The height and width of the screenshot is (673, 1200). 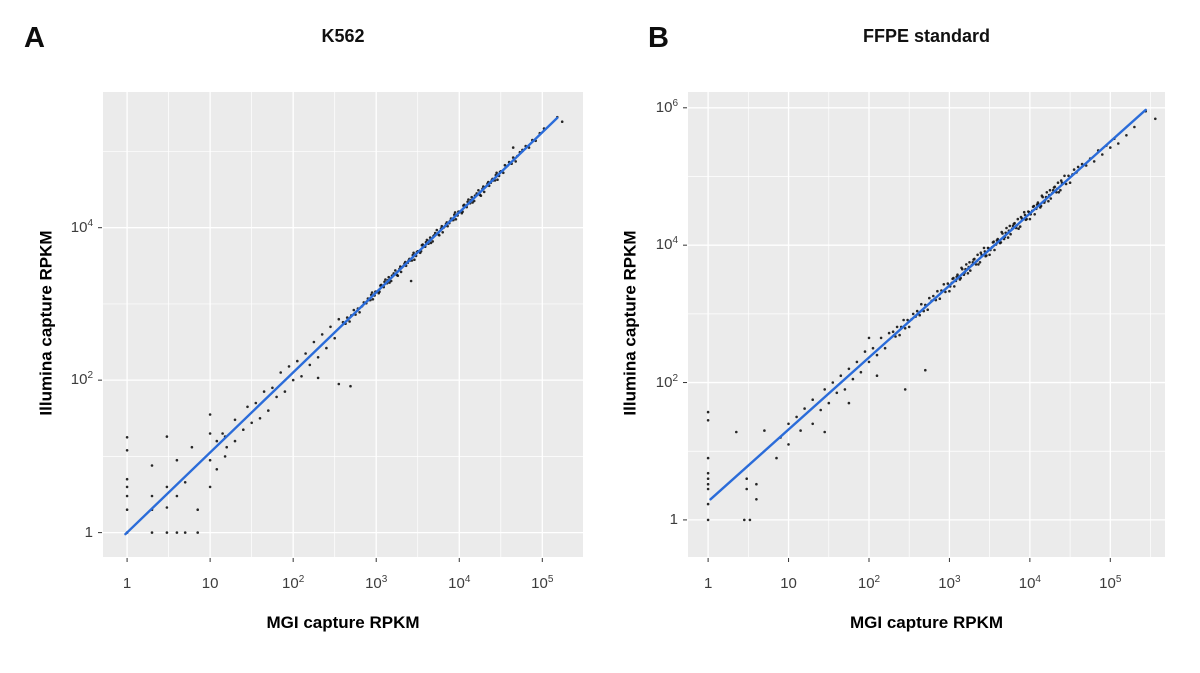 I want to click on panel-b-title: FFPE standard, so click(x=926, y=36).